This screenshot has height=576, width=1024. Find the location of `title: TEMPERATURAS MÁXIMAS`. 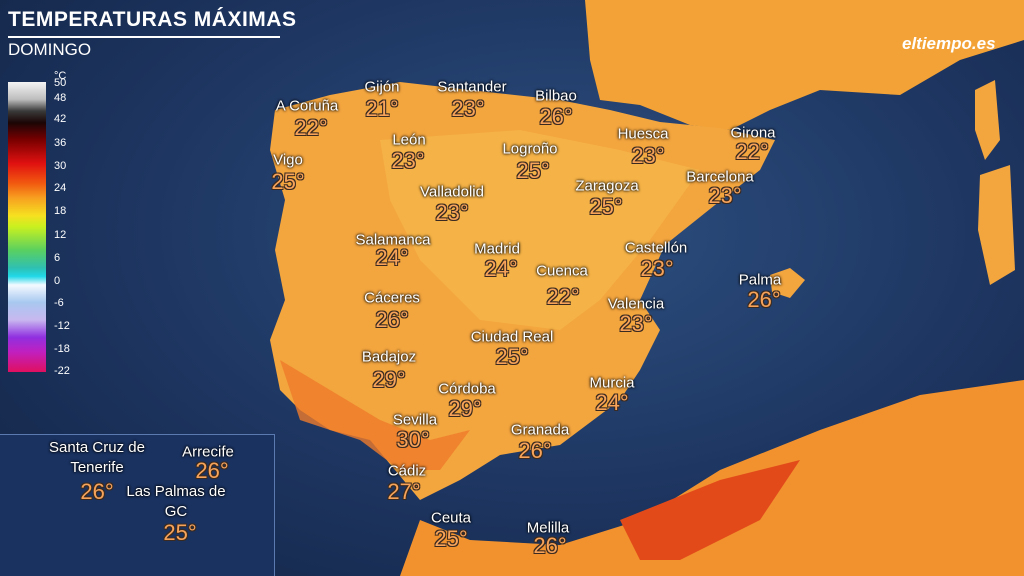

title: TEMPERATURAS MÁXIMAS is located at coordinates (152, 19).